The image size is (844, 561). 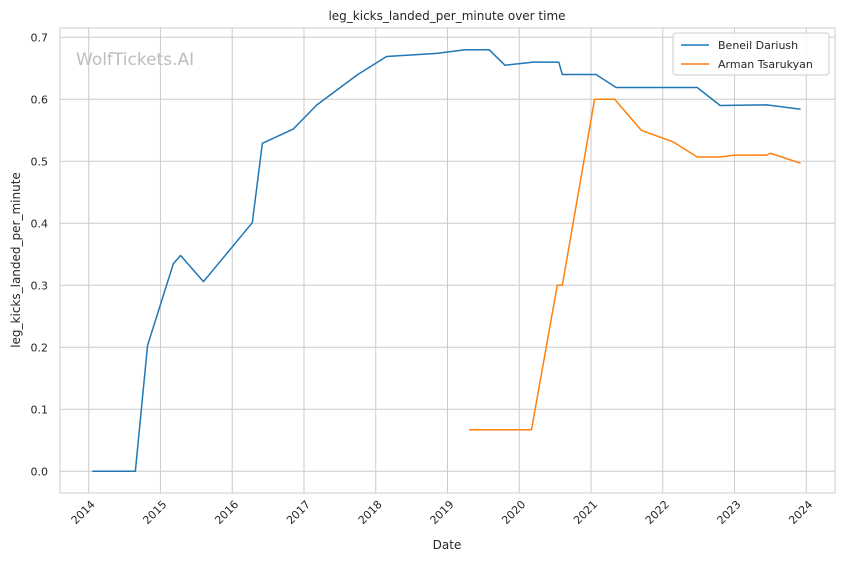 I want to click on y-tick-label: 0.7, so click(x=40, y=37).